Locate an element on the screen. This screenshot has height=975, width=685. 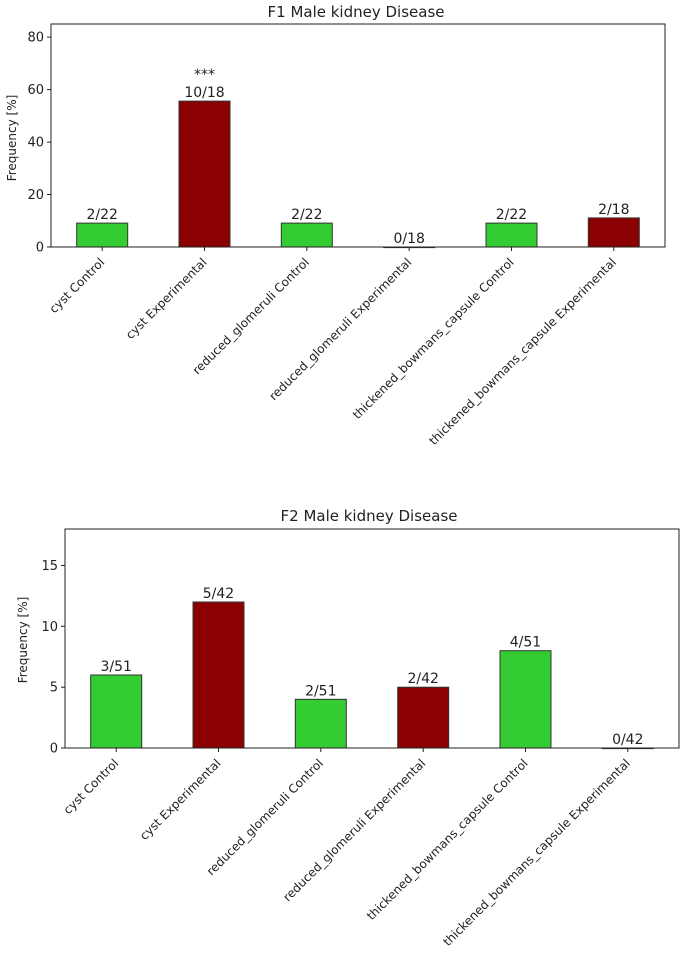
y-tick-label: 15 is located at coordinates (49, 566).